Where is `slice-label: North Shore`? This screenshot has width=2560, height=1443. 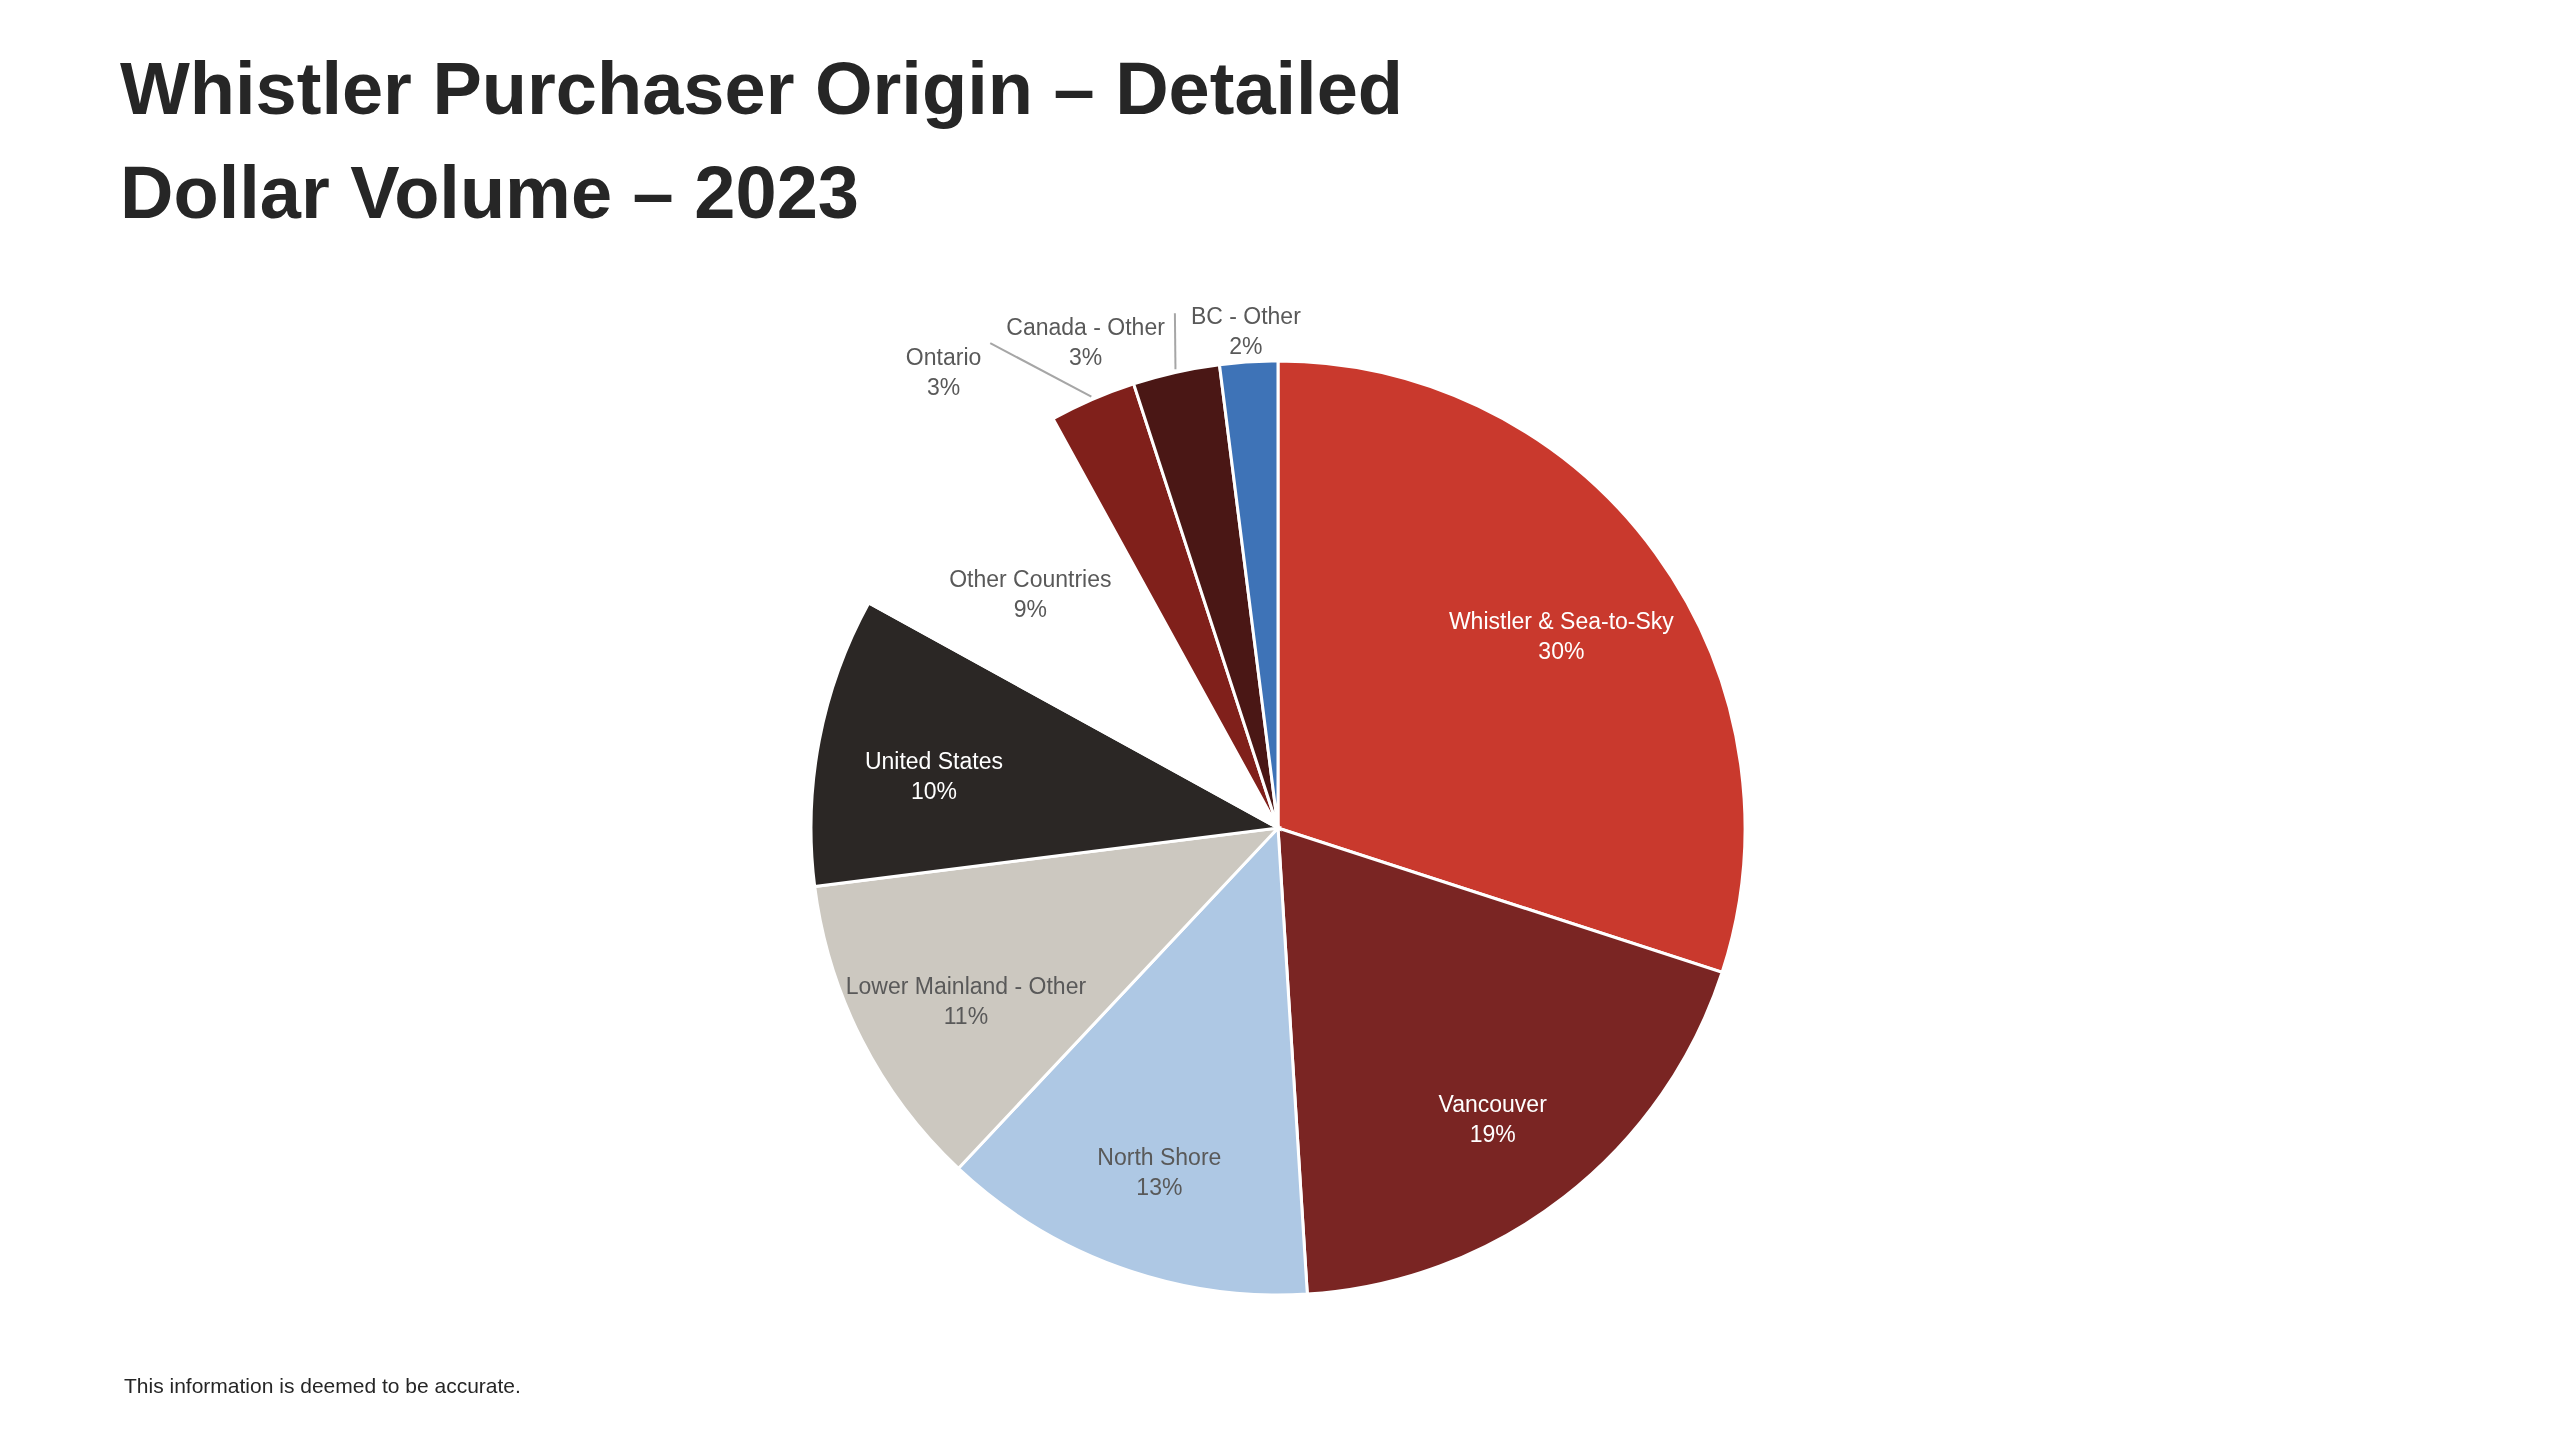
slice-label: North Shore is located at coordinates (1159, 1156).